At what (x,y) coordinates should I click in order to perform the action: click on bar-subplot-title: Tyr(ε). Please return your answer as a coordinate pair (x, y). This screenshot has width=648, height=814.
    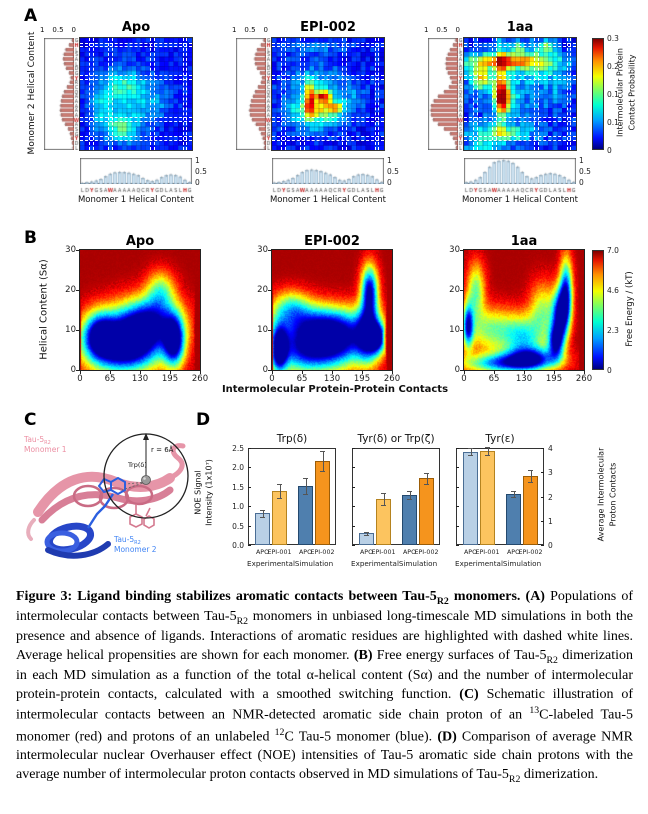
    Looking at the image, I should click on (500, 439).